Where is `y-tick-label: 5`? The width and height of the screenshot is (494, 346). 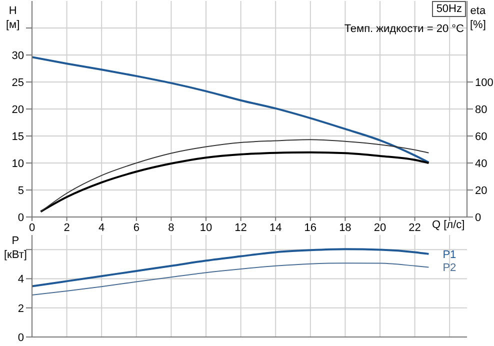 y-tick-label: 5 is located at coordinates (21, 190).